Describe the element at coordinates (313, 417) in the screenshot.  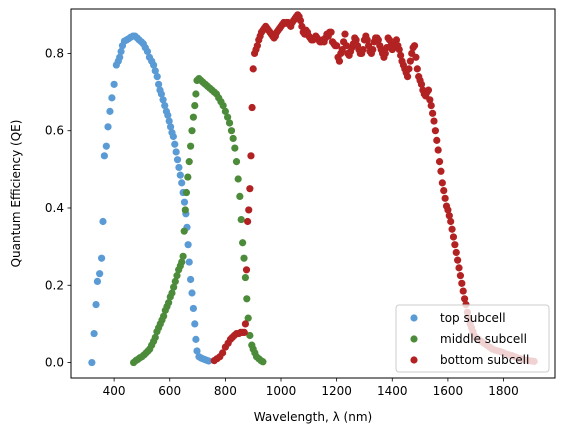
I see `x-axis-label: Wavelength, λ (nm)` at that location.